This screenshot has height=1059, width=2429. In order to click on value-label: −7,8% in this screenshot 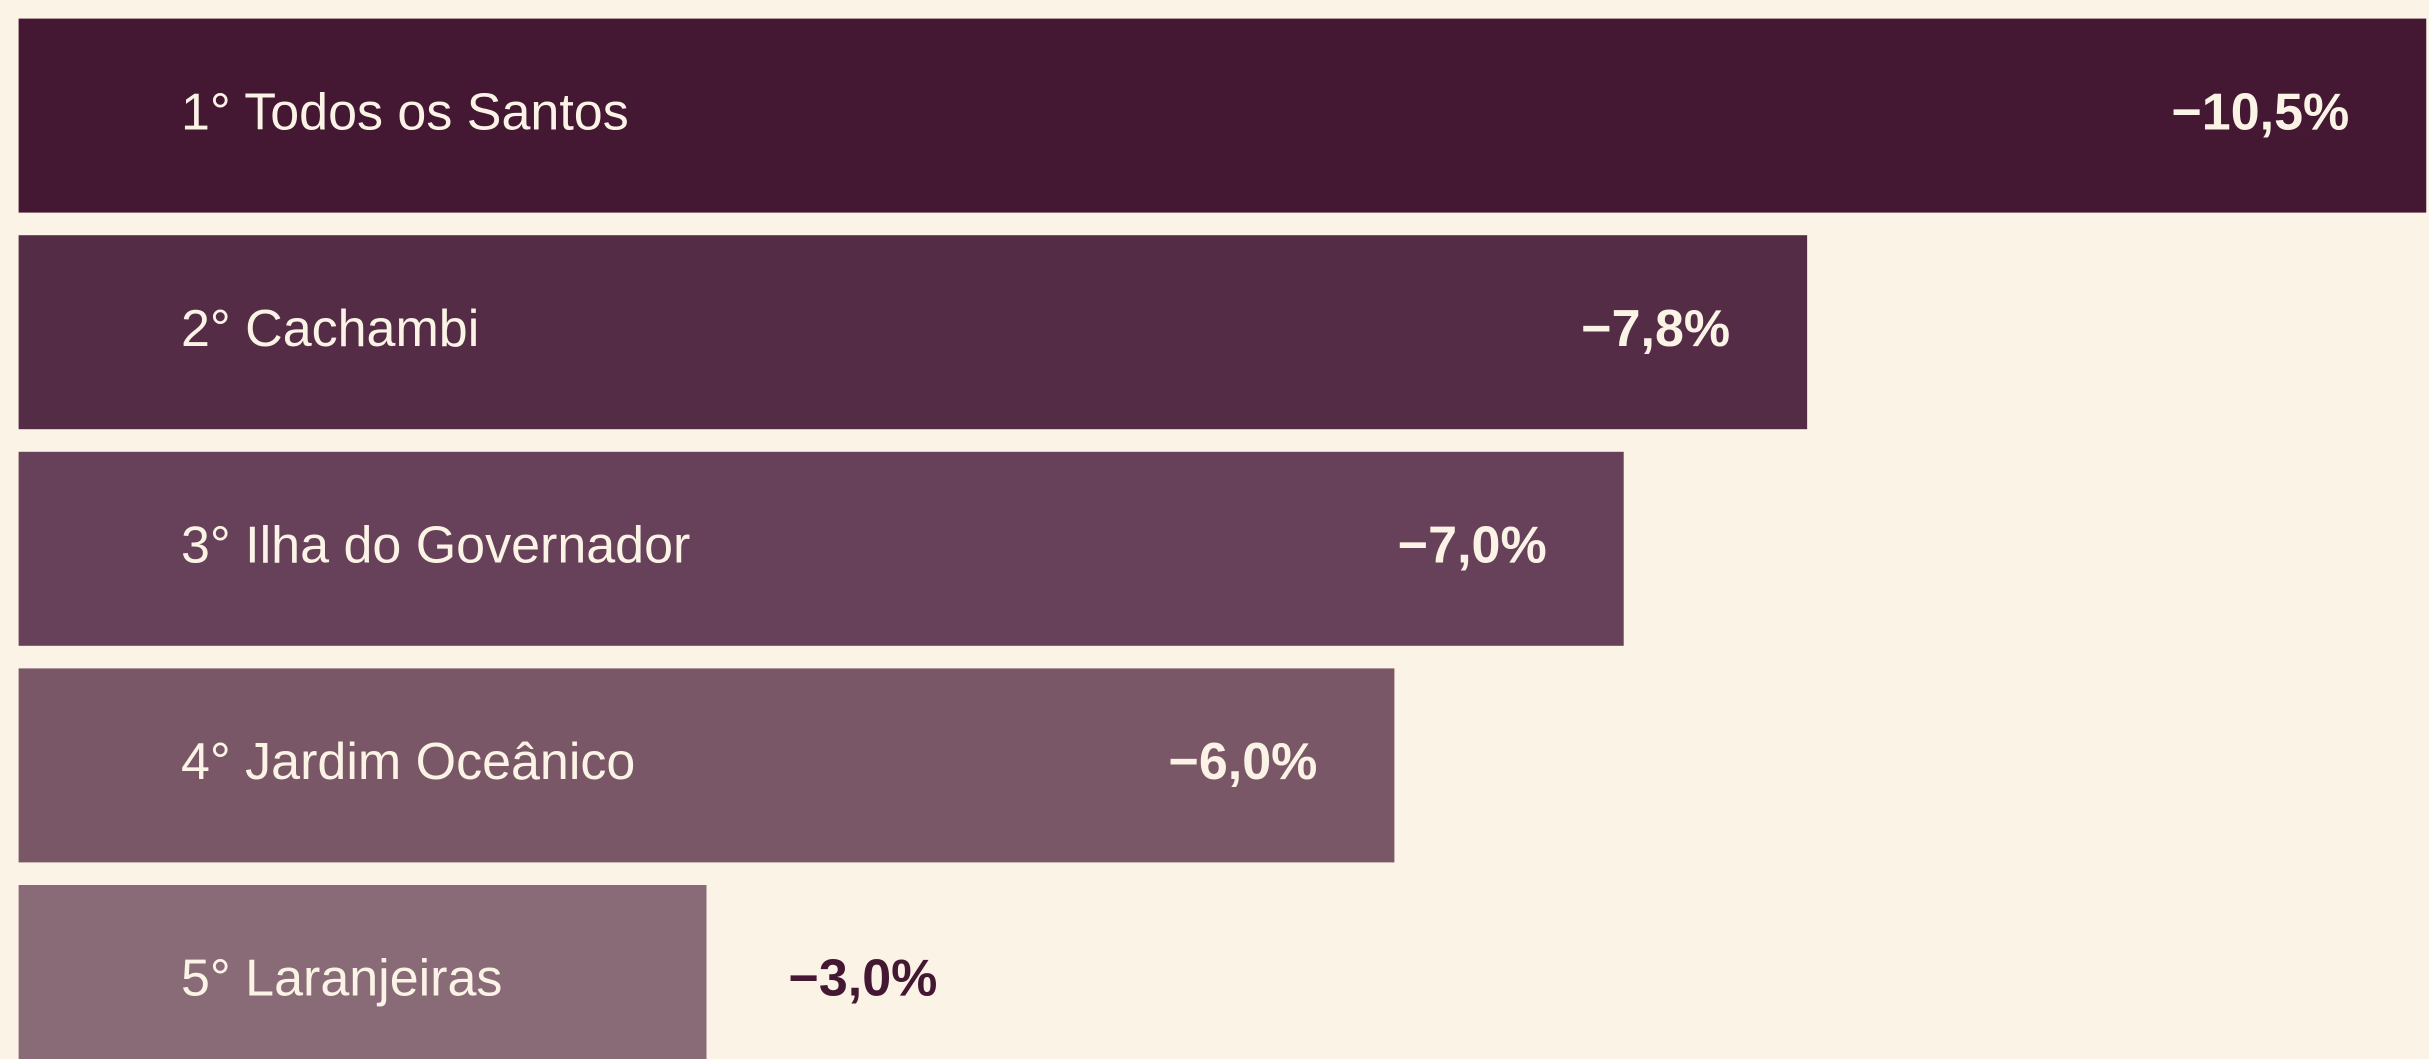, I will do `click(1655, 329)`.